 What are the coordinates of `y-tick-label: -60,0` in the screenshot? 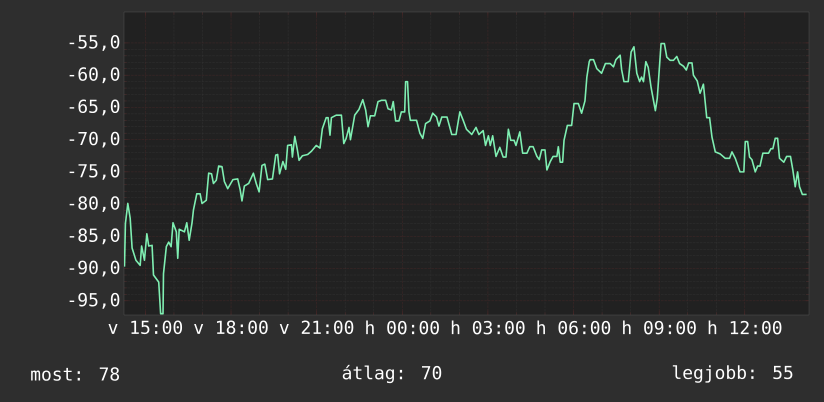 It's located at (95, 75).